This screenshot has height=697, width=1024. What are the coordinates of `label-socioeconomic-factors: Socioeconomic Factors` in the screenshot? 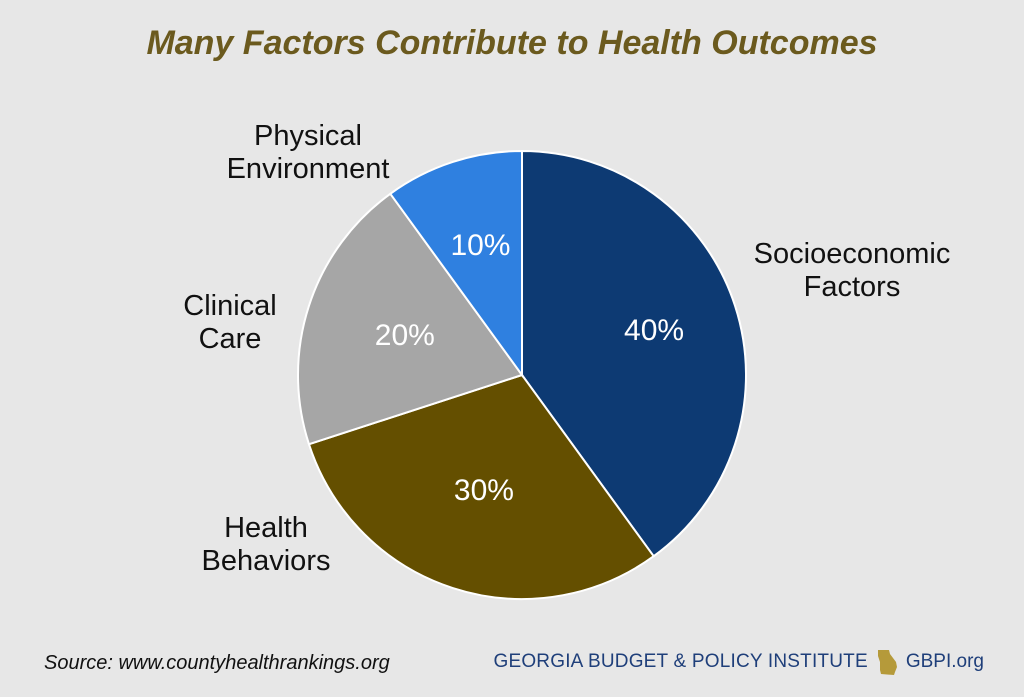 It's located at (852, 271).